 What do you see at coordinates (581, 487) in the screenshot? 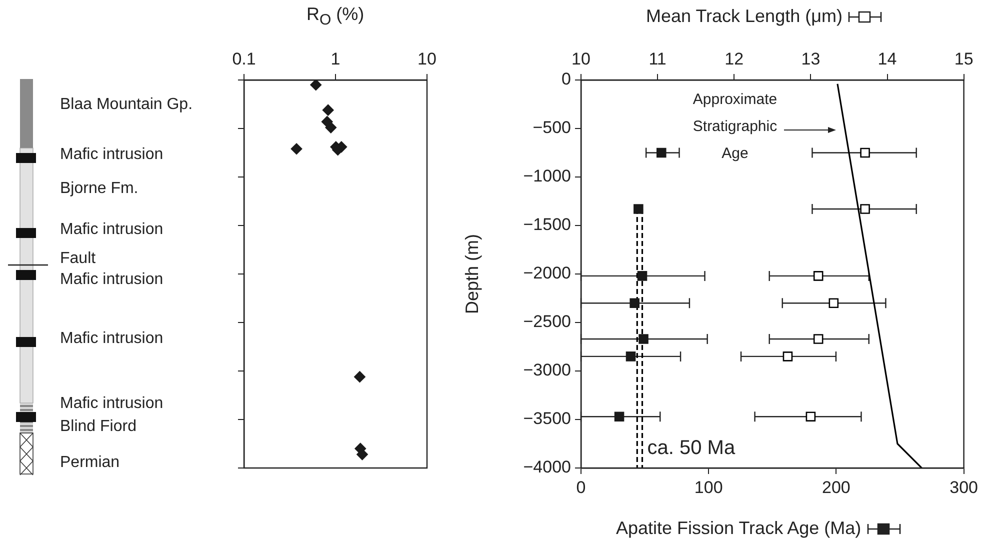
I see `x-tick-label: 0` at bounding box center [581, 487].